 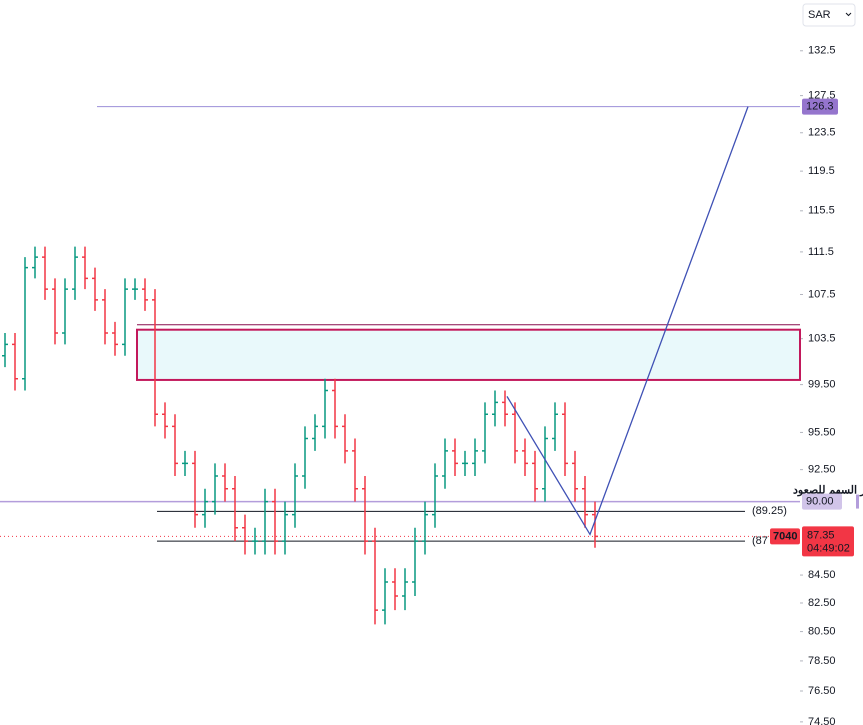 I want to click on y-tick-label: 92.50, so click(x=822, y=470).